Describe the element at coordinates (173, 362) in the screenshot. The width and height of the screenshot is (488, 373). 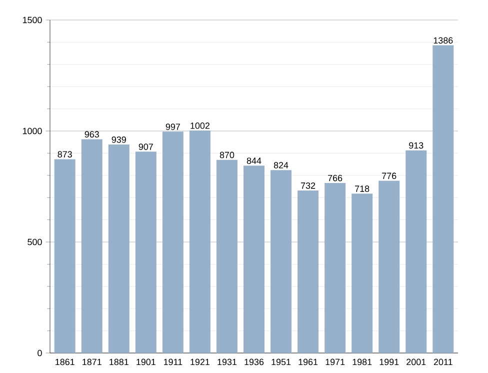
I see `x-tick-label: 1911` at that location.